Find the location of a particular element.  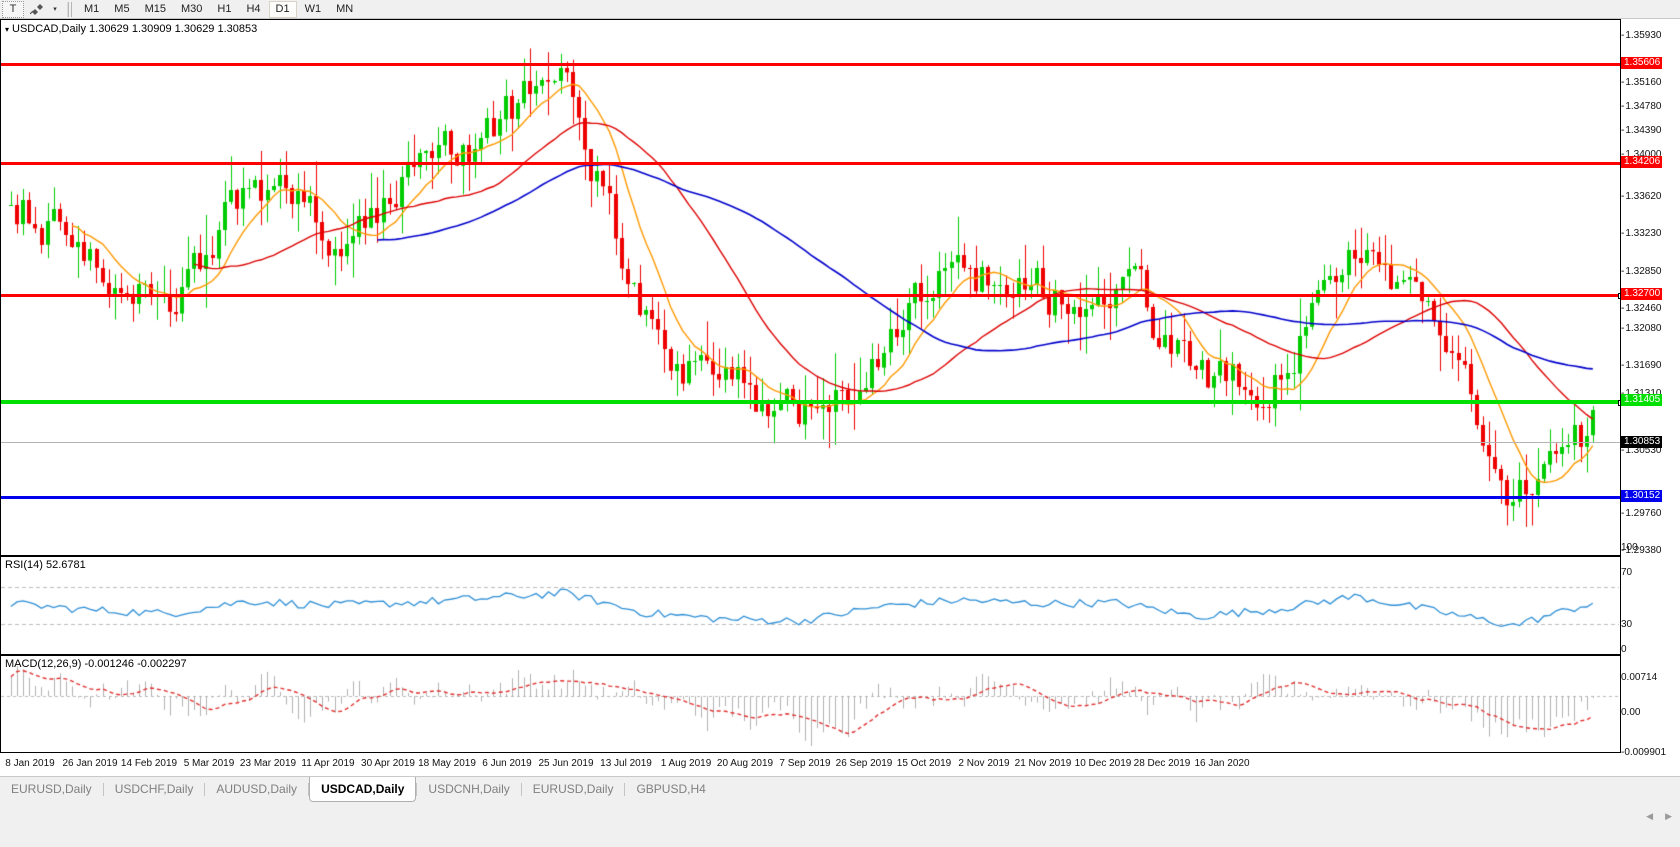

timeframe-m1: M1 is located at coordinates (91, 9).